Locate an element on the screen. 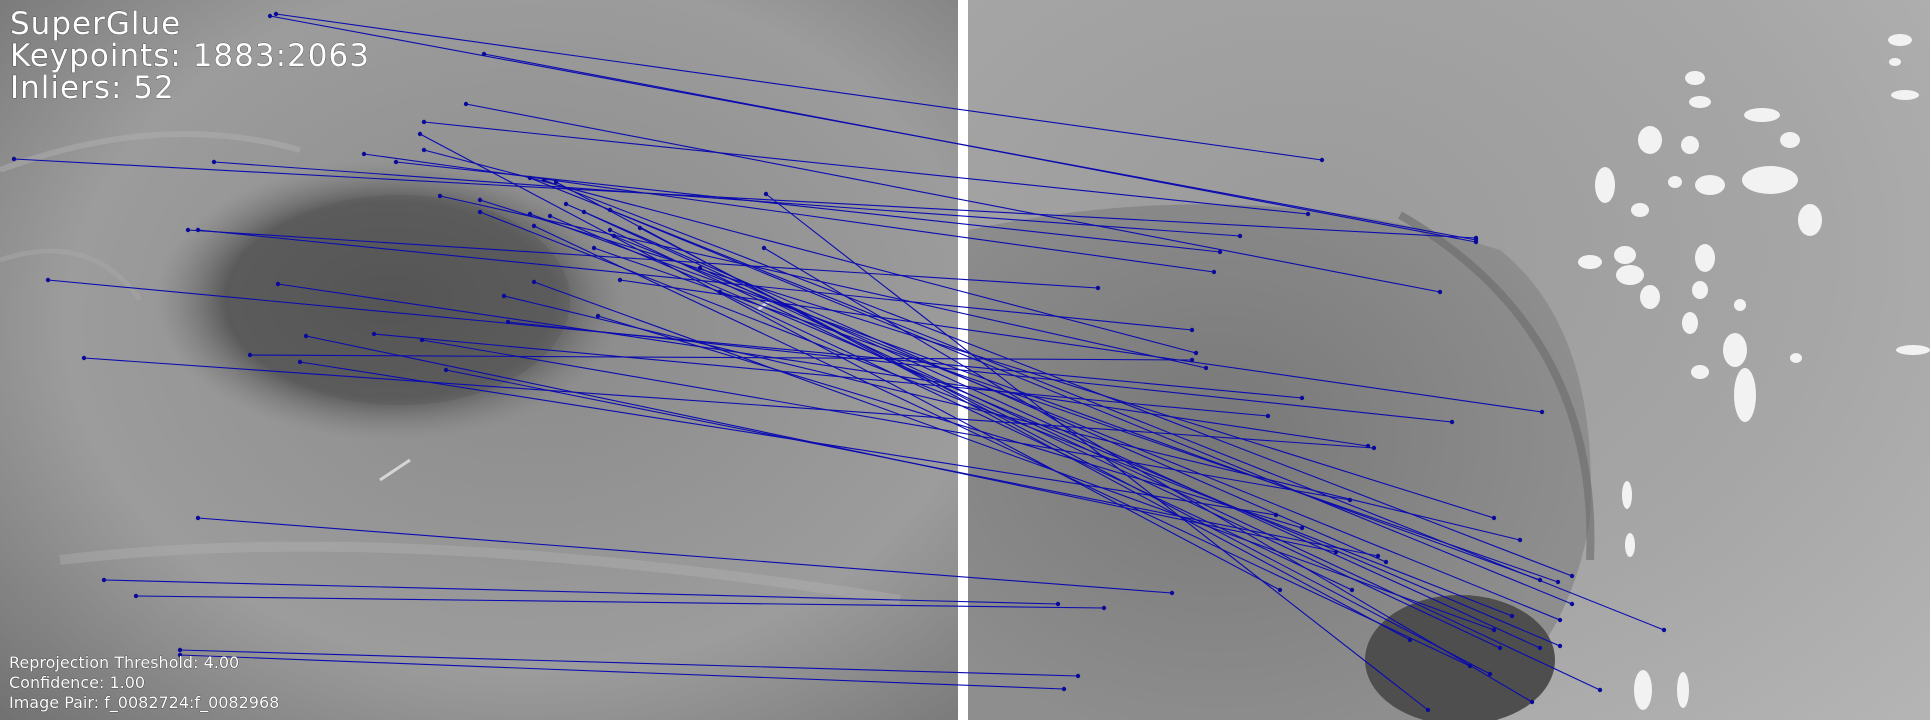  confidence-value: Confidence: 1.00 is located at coordinates (77, 682).